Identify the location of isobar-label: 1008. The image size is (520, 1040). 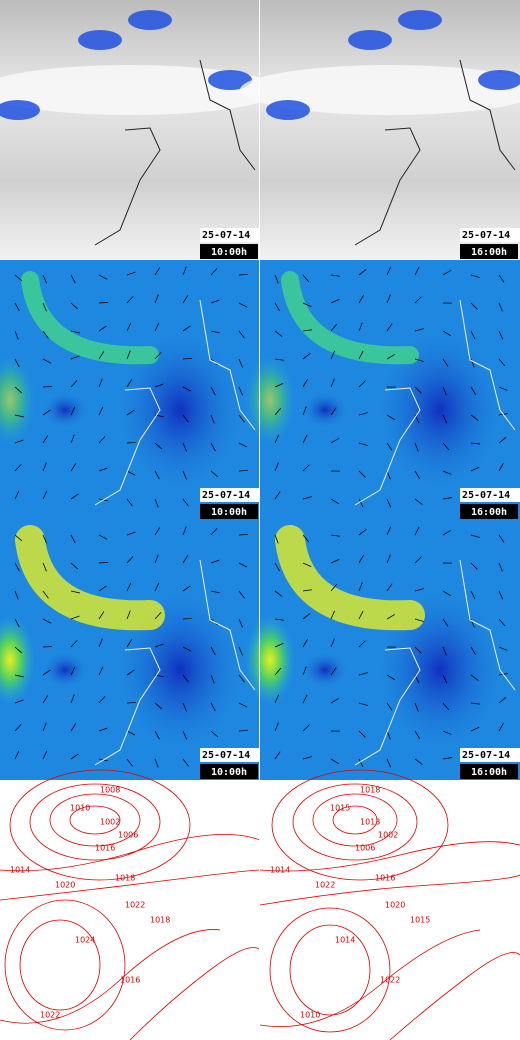
(110, 790).